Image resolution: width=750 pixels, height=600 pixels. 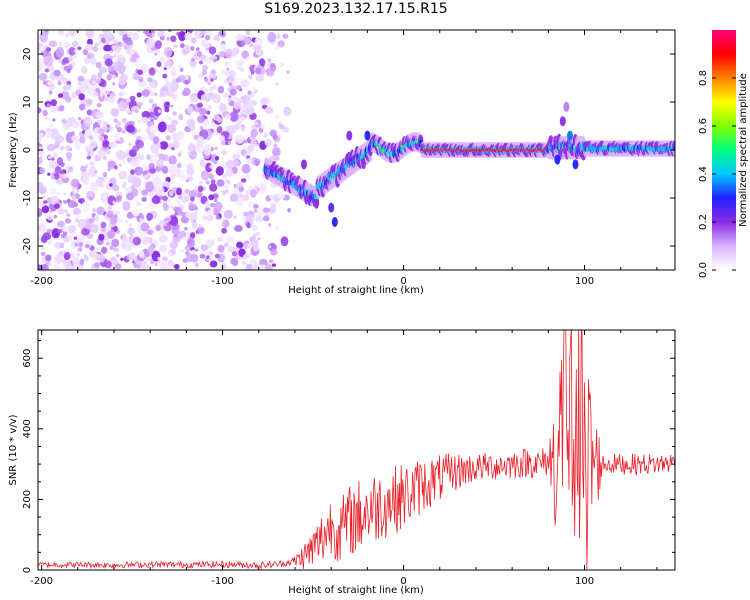 What do you see at coordinates (13, 150) in the screenshot?
I see `spectrogram-ylabel: Frequency (Hz)` at bounding box center [13, 150].